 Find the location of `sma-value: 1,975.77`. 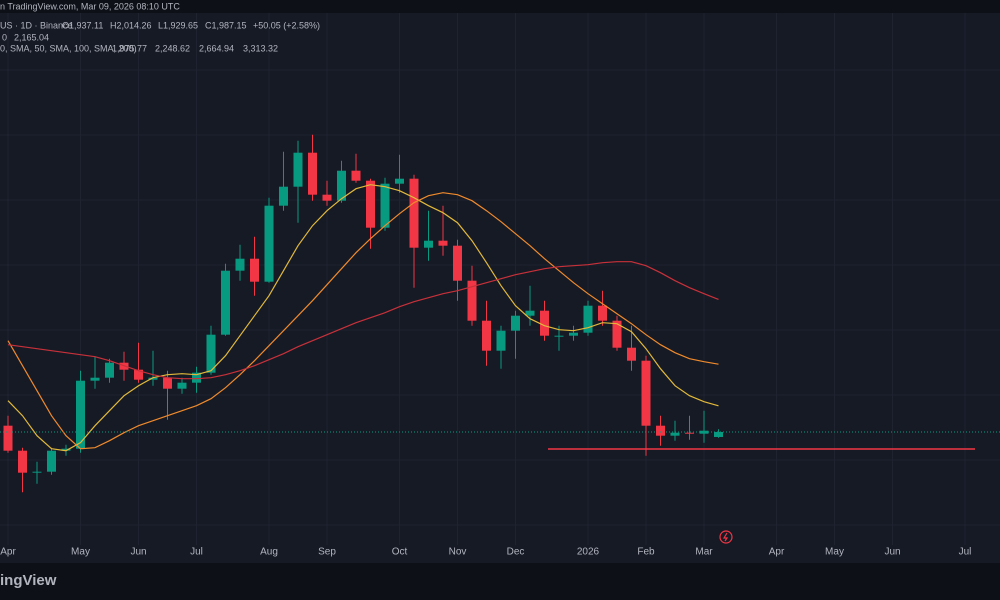

sma-value: 1,975.77 is located at coordinates (129, 48).